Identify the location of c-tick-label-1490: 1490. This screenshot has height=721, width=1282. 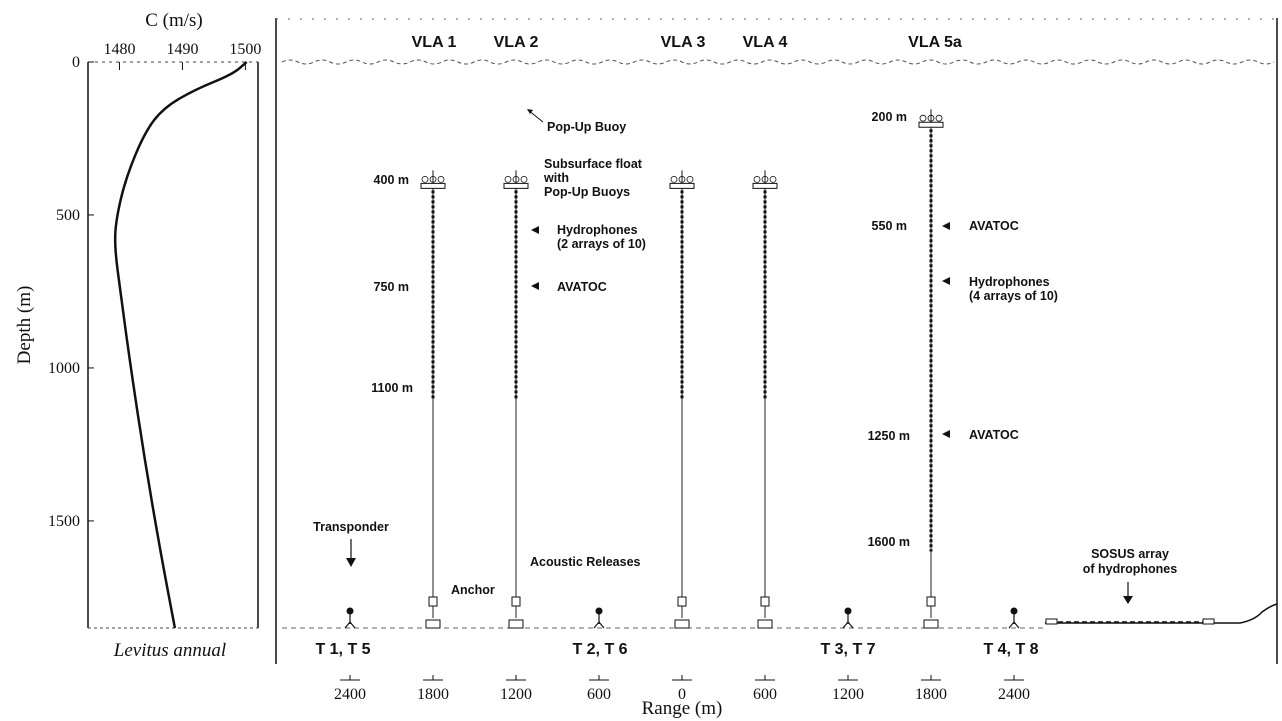
(182, 49).